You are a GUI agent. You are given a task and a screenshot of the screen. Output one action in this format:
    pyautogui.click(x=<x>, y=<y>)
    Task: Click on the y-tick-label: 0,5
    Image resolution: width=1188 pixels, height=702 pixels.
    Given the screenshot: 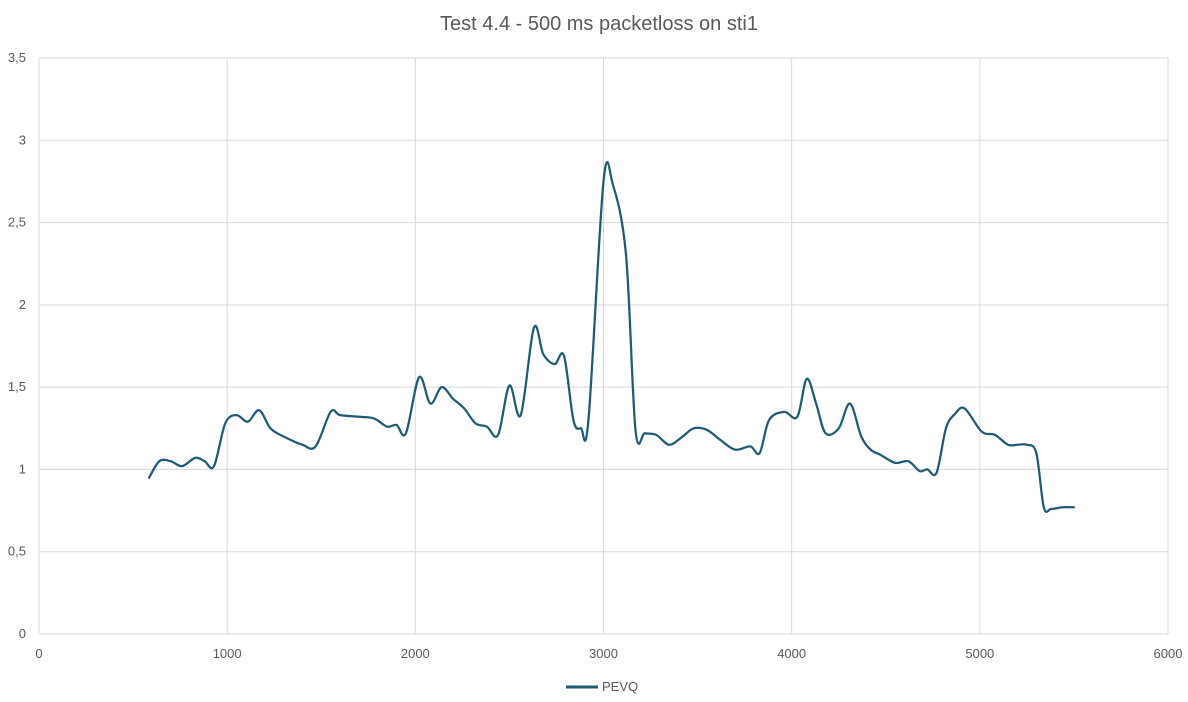 What is the action you would take?
    pyautogui.click(x=17, y=551)
    